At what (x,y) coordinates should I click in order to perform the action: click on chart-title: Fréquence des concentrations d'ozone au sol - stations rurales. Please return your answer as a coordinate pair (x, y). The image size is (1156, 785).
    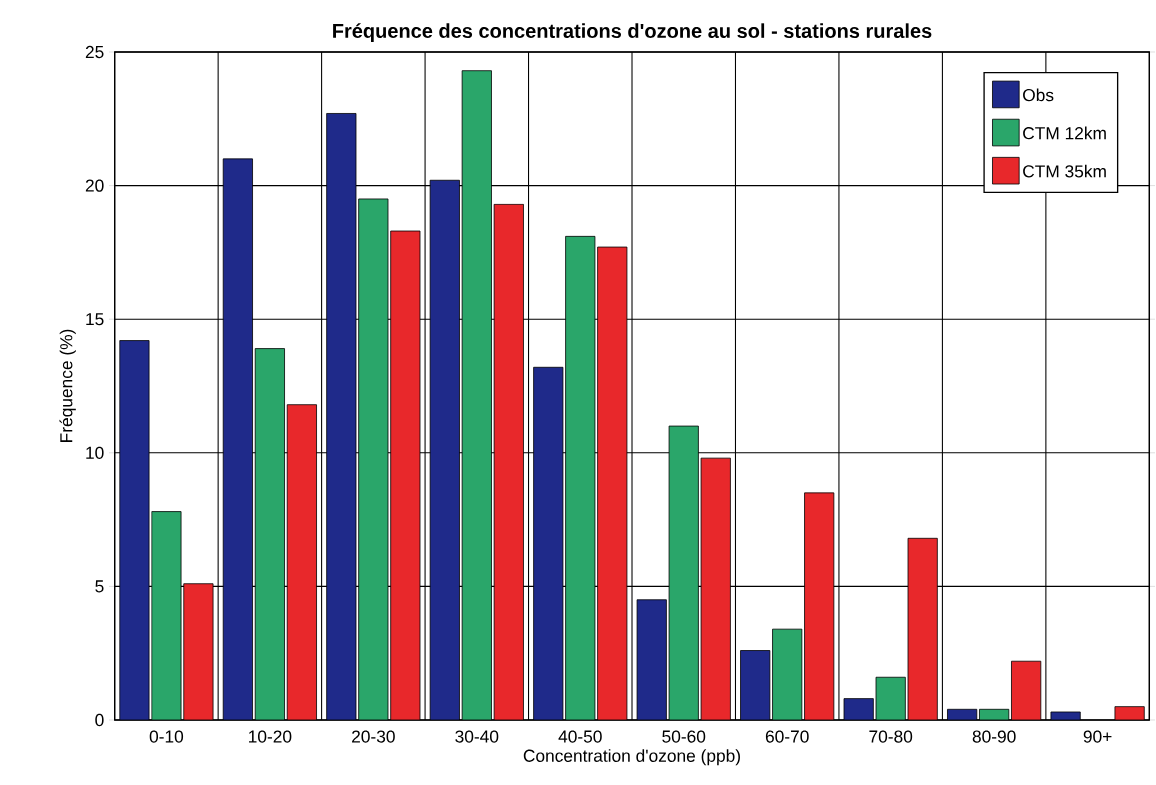
    Looking at the image, I should click on (632, 32).